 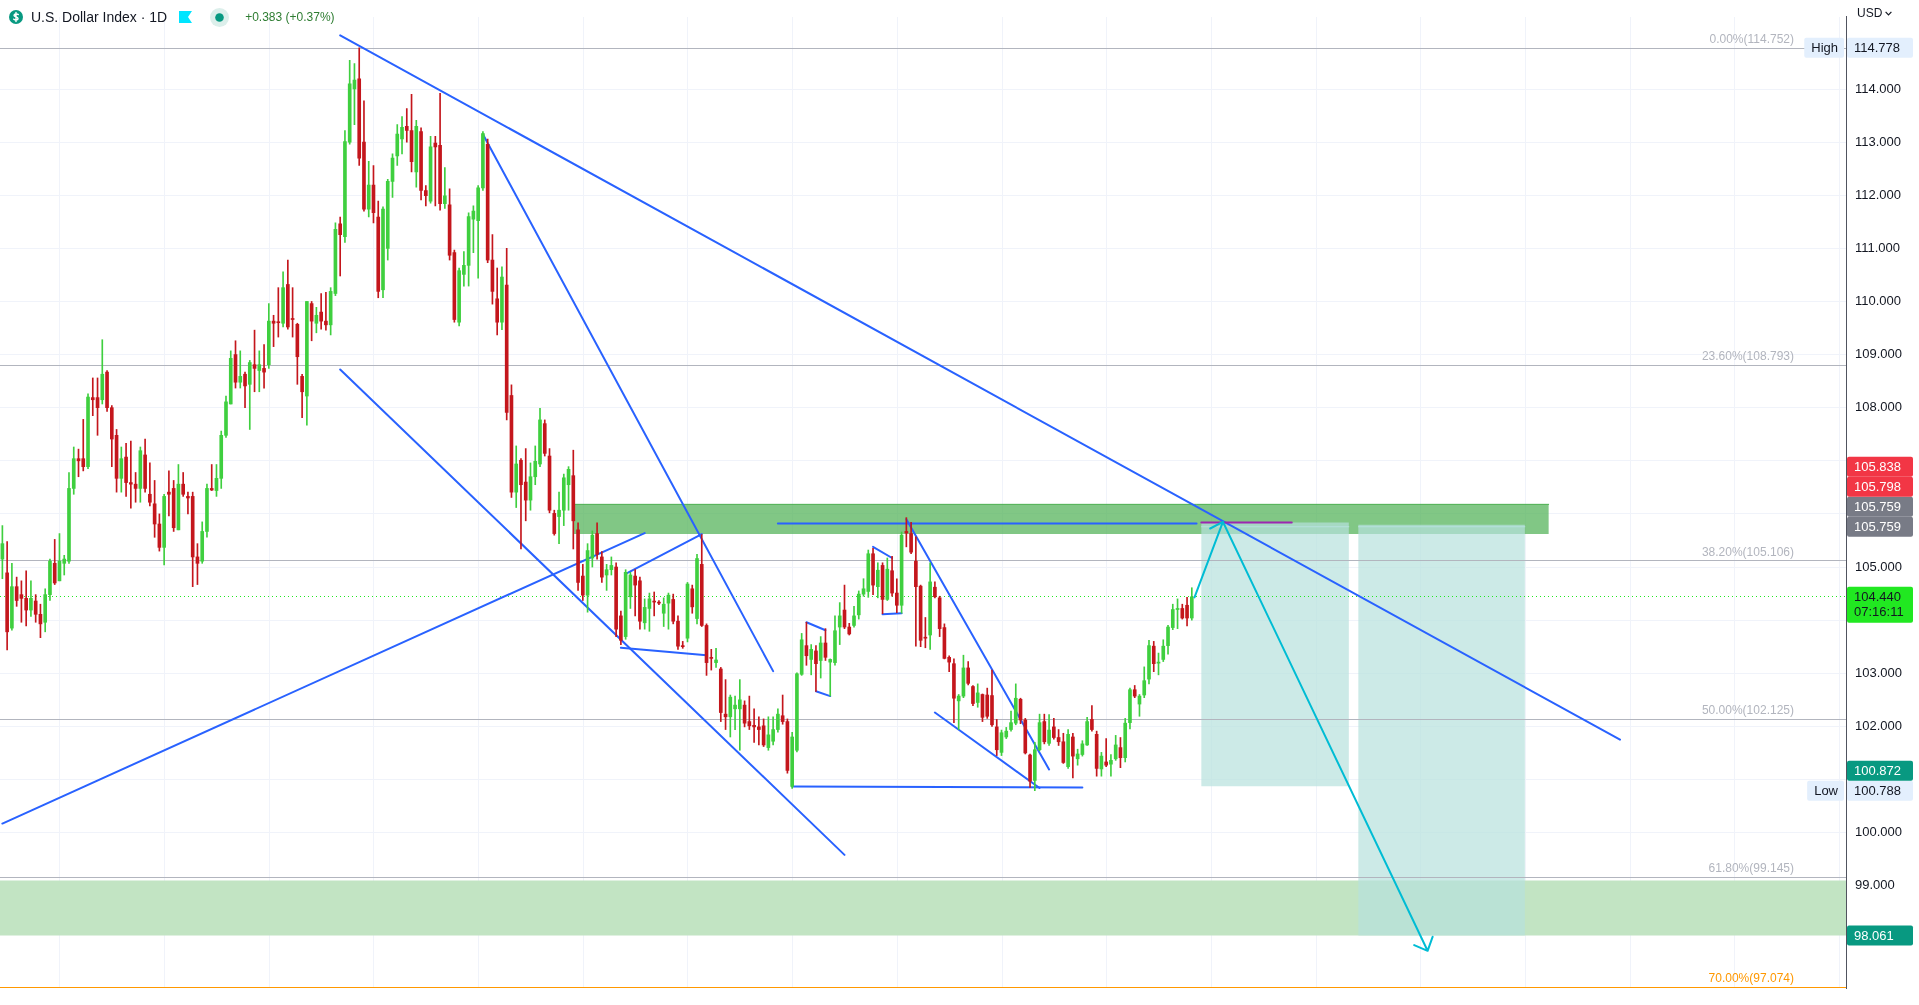 I want to click on y-axis-title: USD, so click(x=1870, y=13).